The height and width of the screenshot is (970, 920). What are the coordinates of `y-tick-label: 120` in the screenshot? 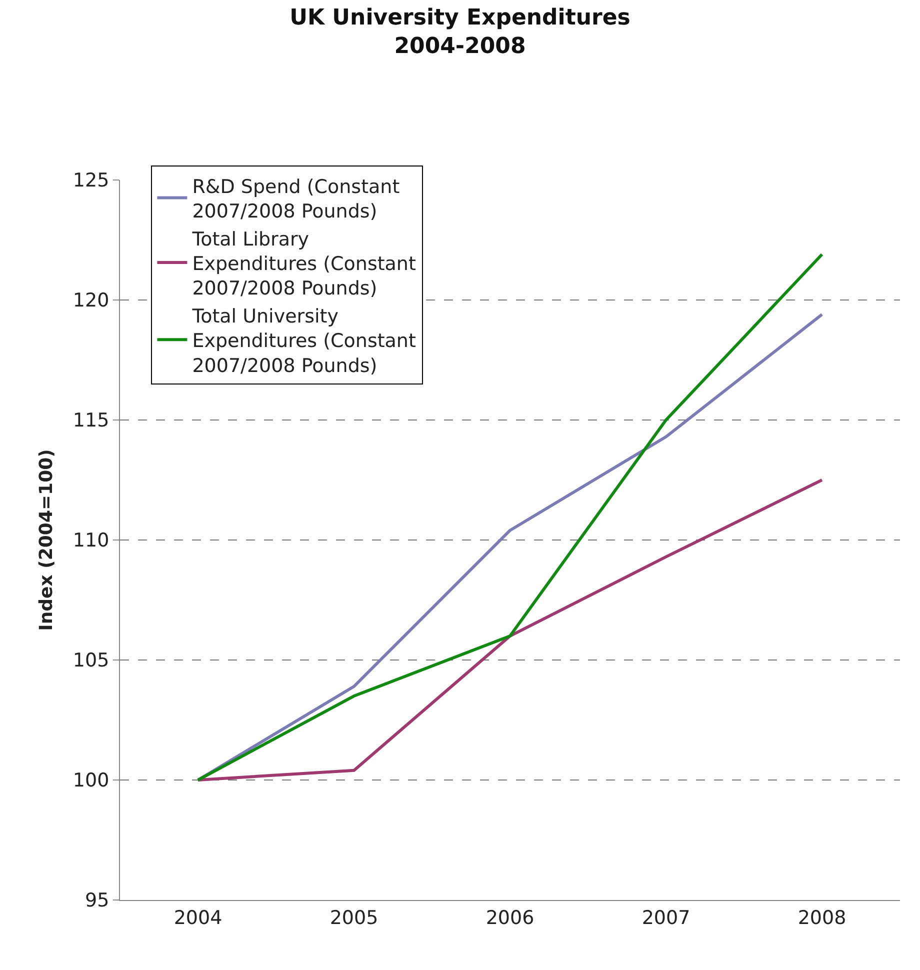 It's located at (91, 301).